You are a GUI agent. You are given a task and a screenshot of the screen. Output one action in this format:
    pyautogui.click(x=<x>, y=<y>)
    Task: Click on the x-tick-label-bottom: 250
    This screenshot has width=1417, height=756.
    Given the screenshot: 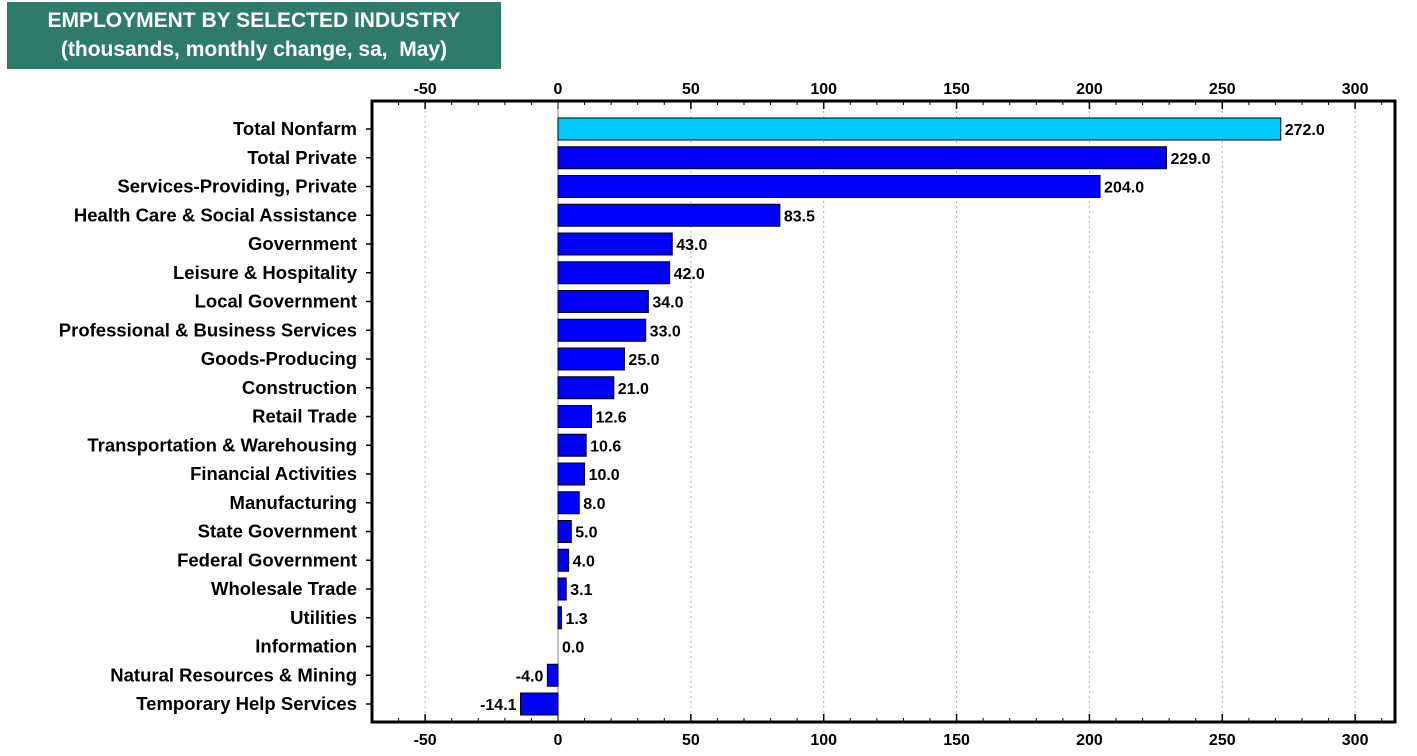 What is the action you would take?
    pyautogui.click(x=1222, y=740)
    